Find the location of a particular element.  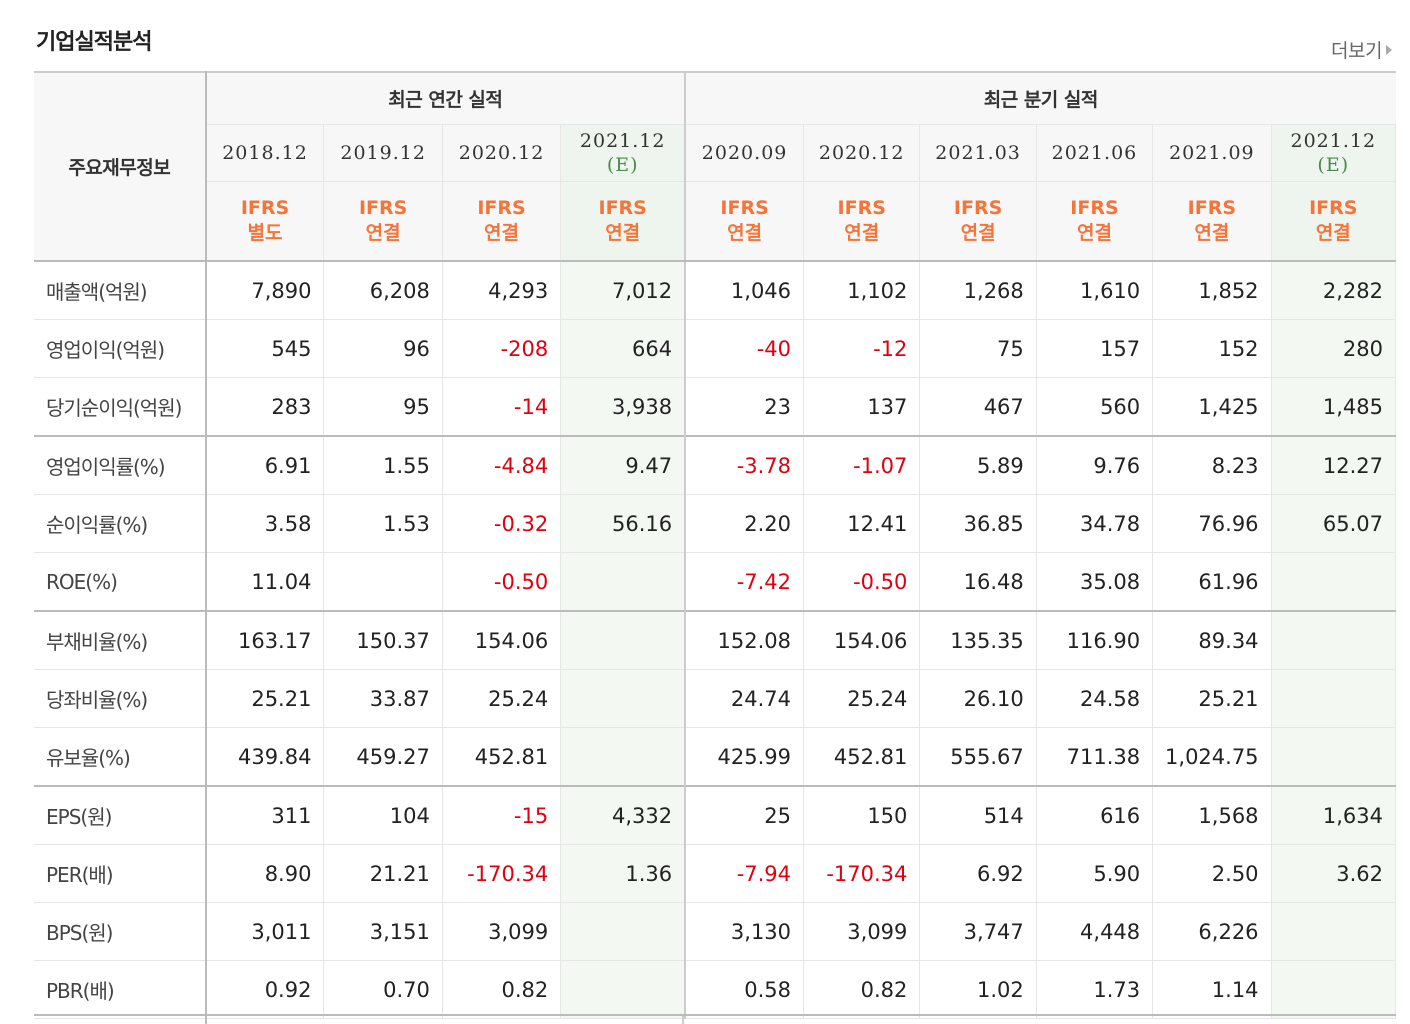

table-cell: 1.55 is located at coordinates (383, 465).